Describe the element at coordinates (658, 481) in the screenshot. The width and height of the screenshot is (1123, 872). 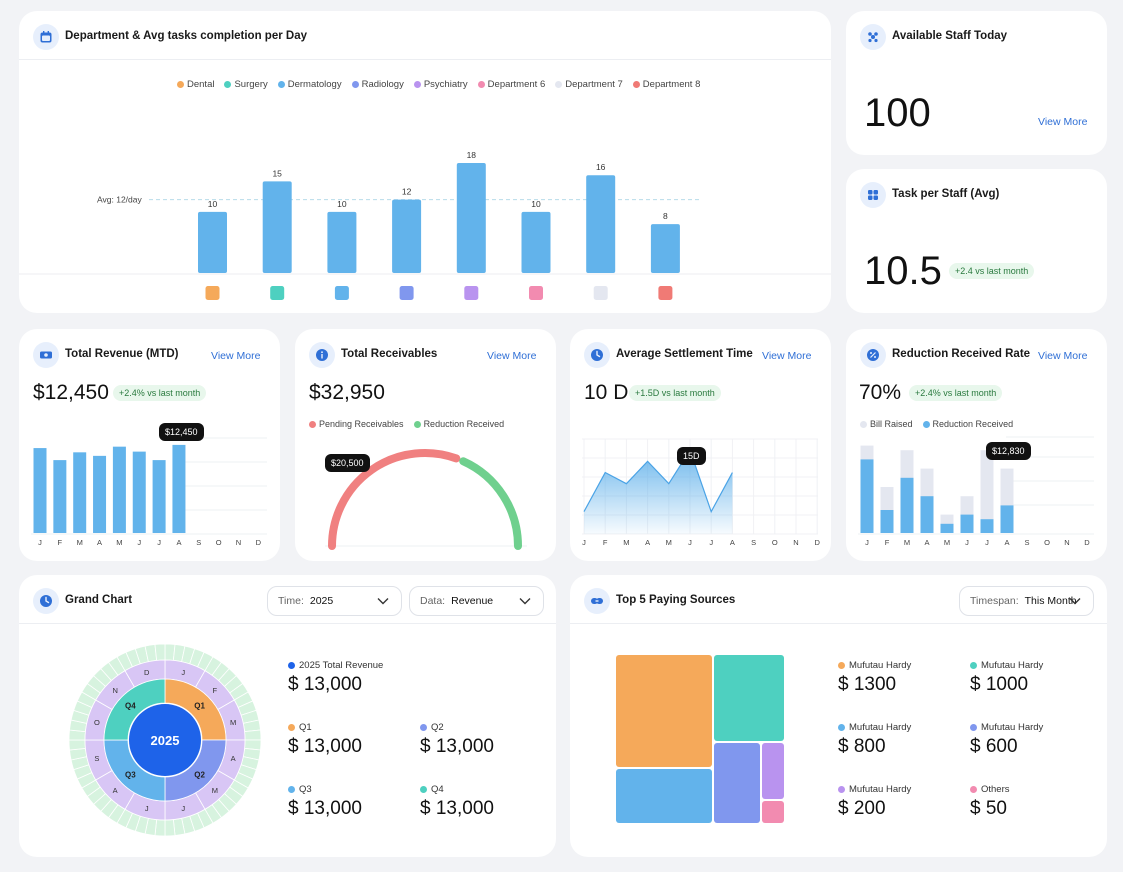
I see `settlement-line` at that location.